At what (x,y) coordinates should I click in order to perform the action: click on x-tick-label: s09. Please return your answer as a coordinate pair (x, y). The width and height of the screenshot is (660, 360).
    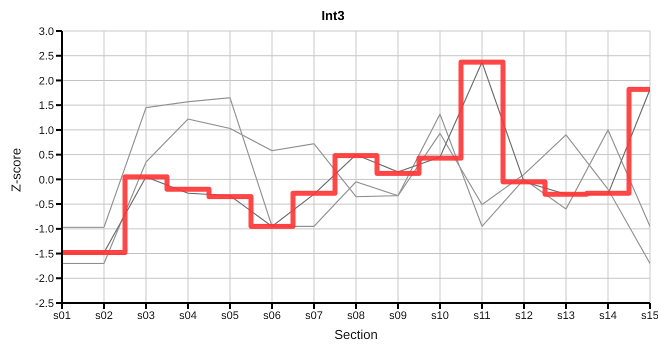
    Looking at the image, I should click on (398, 316).